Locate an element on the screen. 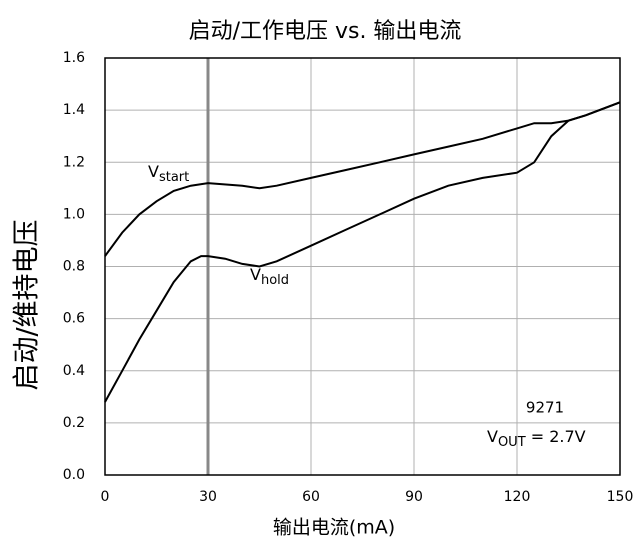  x-tick-label: 150 is located at coordinates (620, 497).